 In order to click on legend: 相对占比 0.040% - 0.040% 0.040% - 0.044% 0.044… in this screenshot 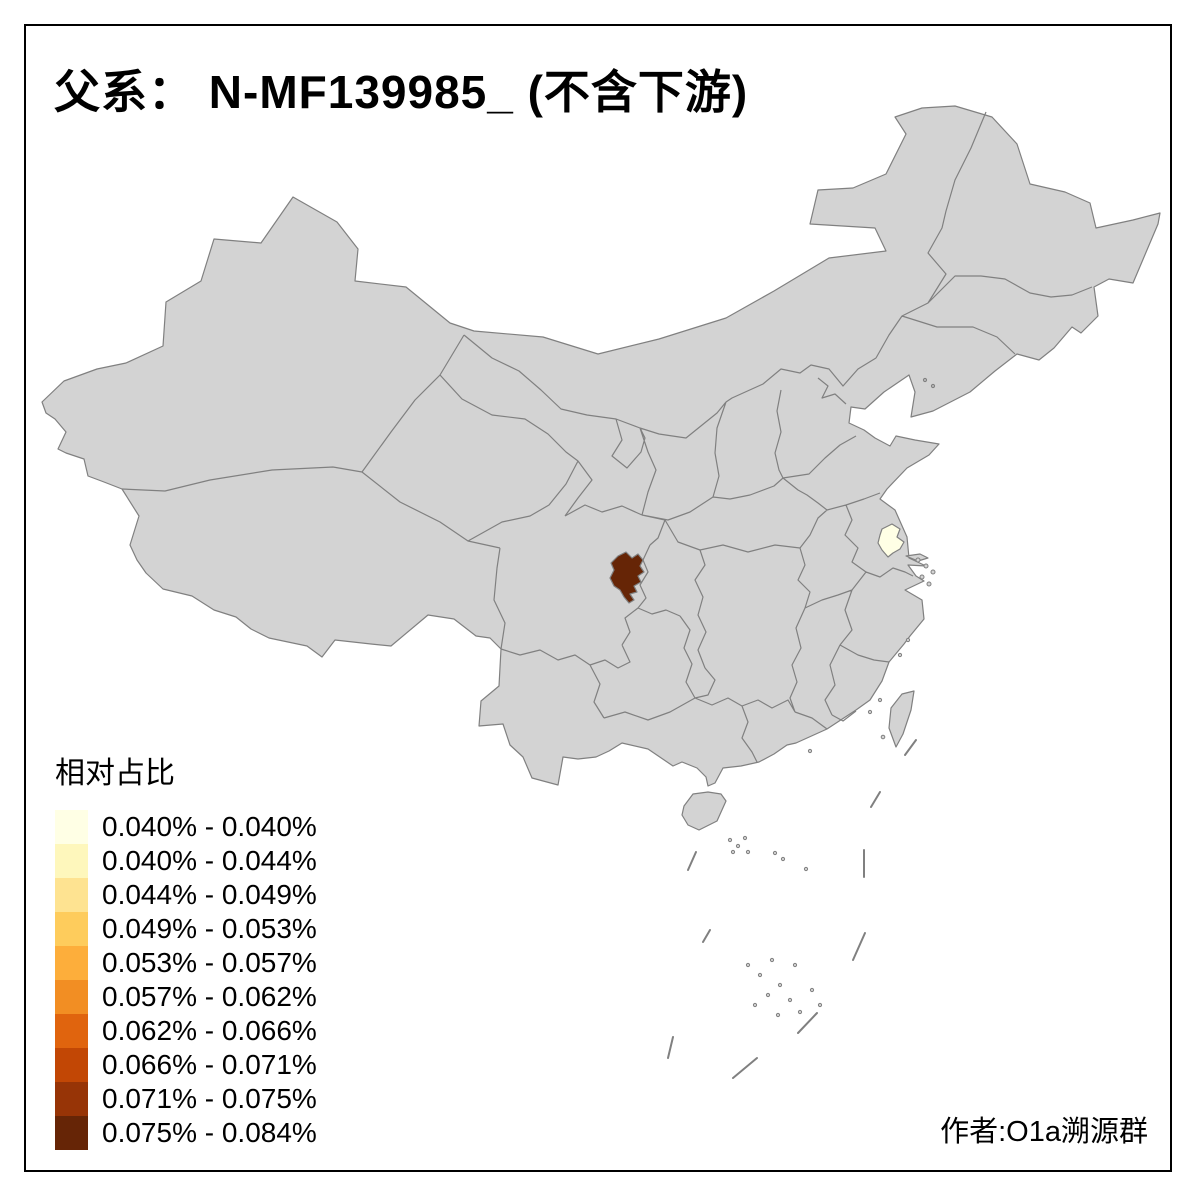, I will do `click(186, 949)`.